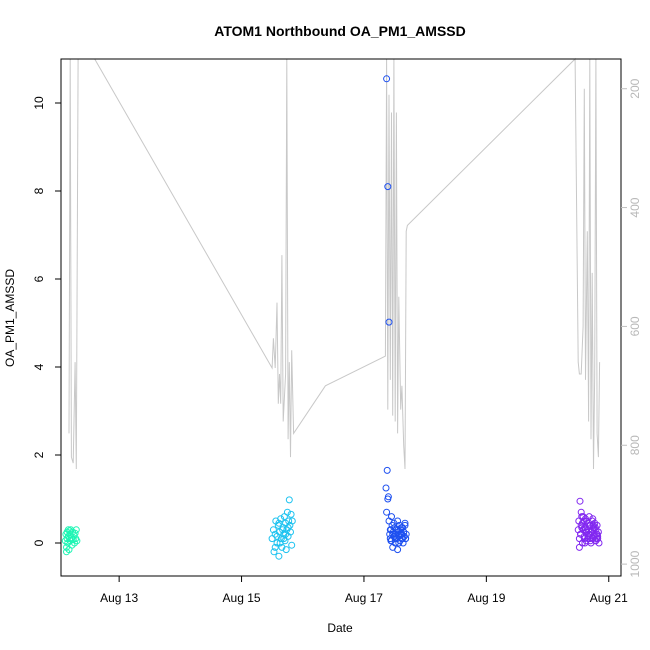 The width and height of the screenshot is (650, 650). Describe the element at coordinates (340, 628) in the screenshot. I see `x-axis-label: Date` at that location.